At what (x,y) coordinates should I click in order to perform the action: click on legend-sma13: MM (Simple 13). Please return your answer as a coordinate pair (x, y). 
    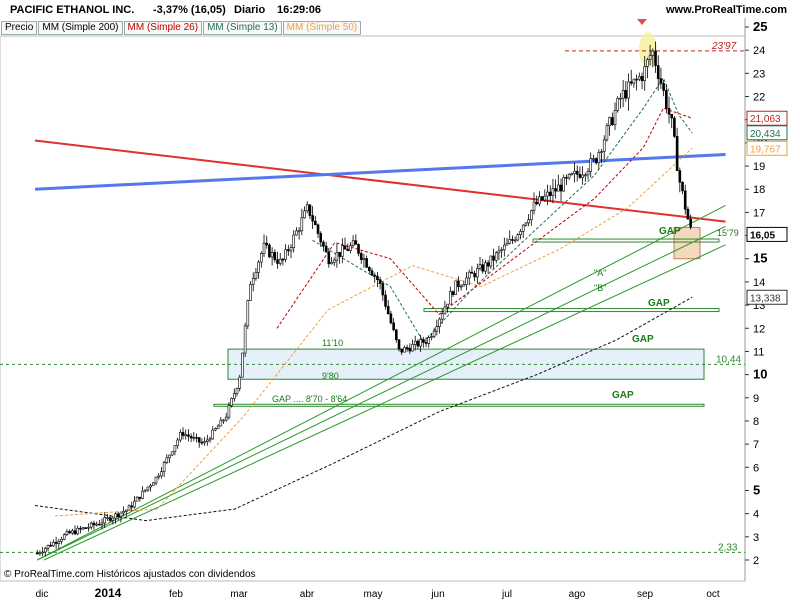
    Looking at the image, I should click on (242, 28).